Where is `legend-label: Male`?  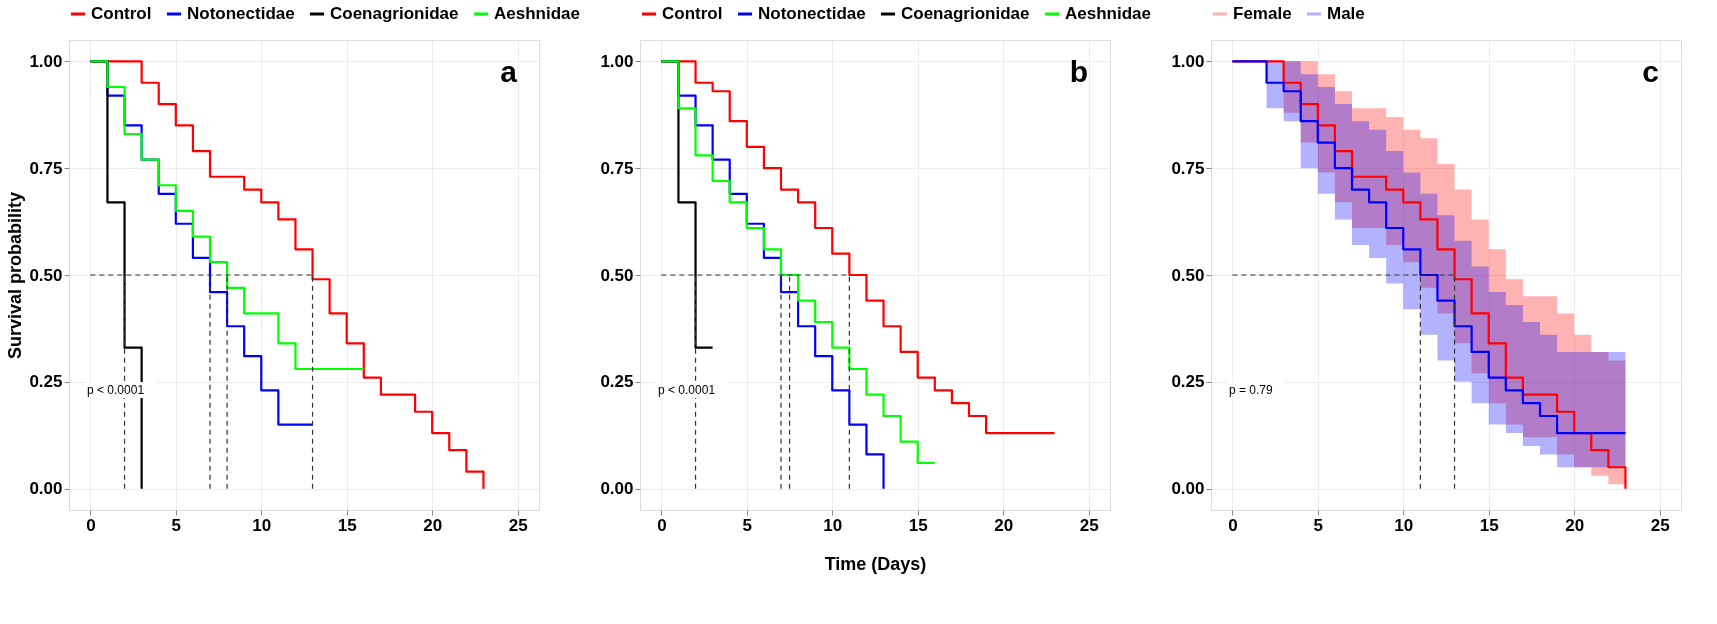
legend-label: Male is located at coordinates (1346, 13).